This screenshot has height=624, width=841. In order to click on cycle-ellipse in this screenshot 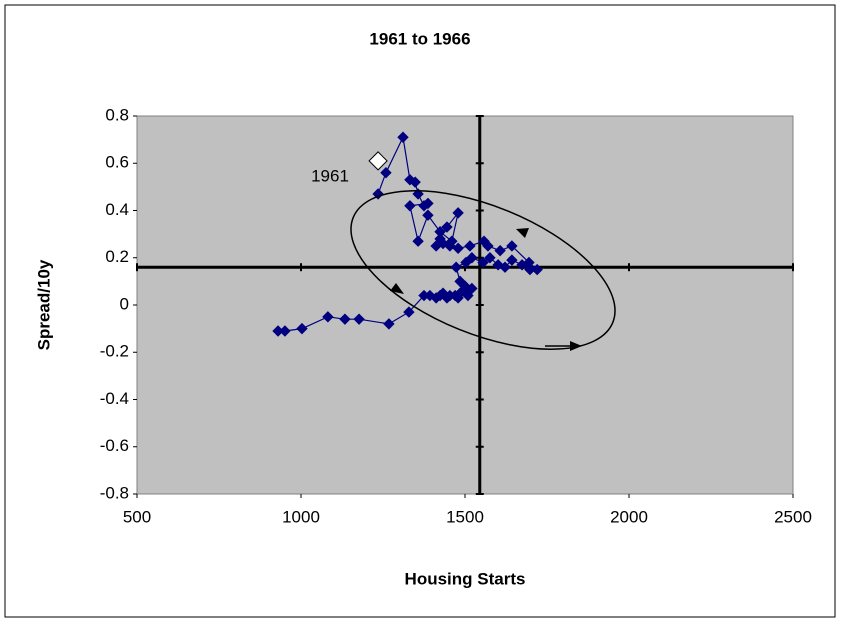, I will do `click(483, 270)`.